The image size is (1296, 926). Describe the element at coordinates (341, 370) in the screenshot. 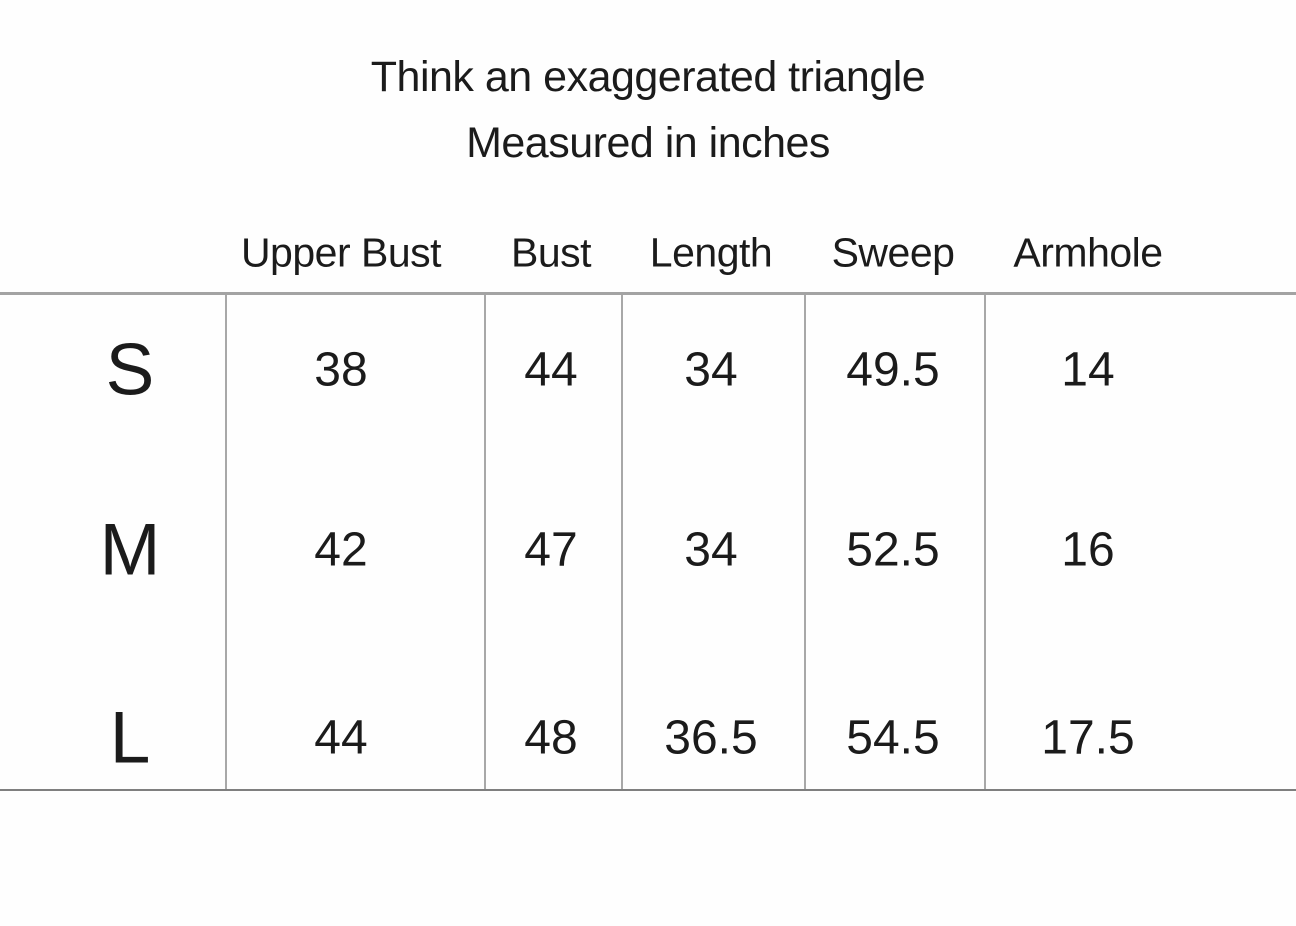

I see `cell-s-upper-bust: 38` at that location.